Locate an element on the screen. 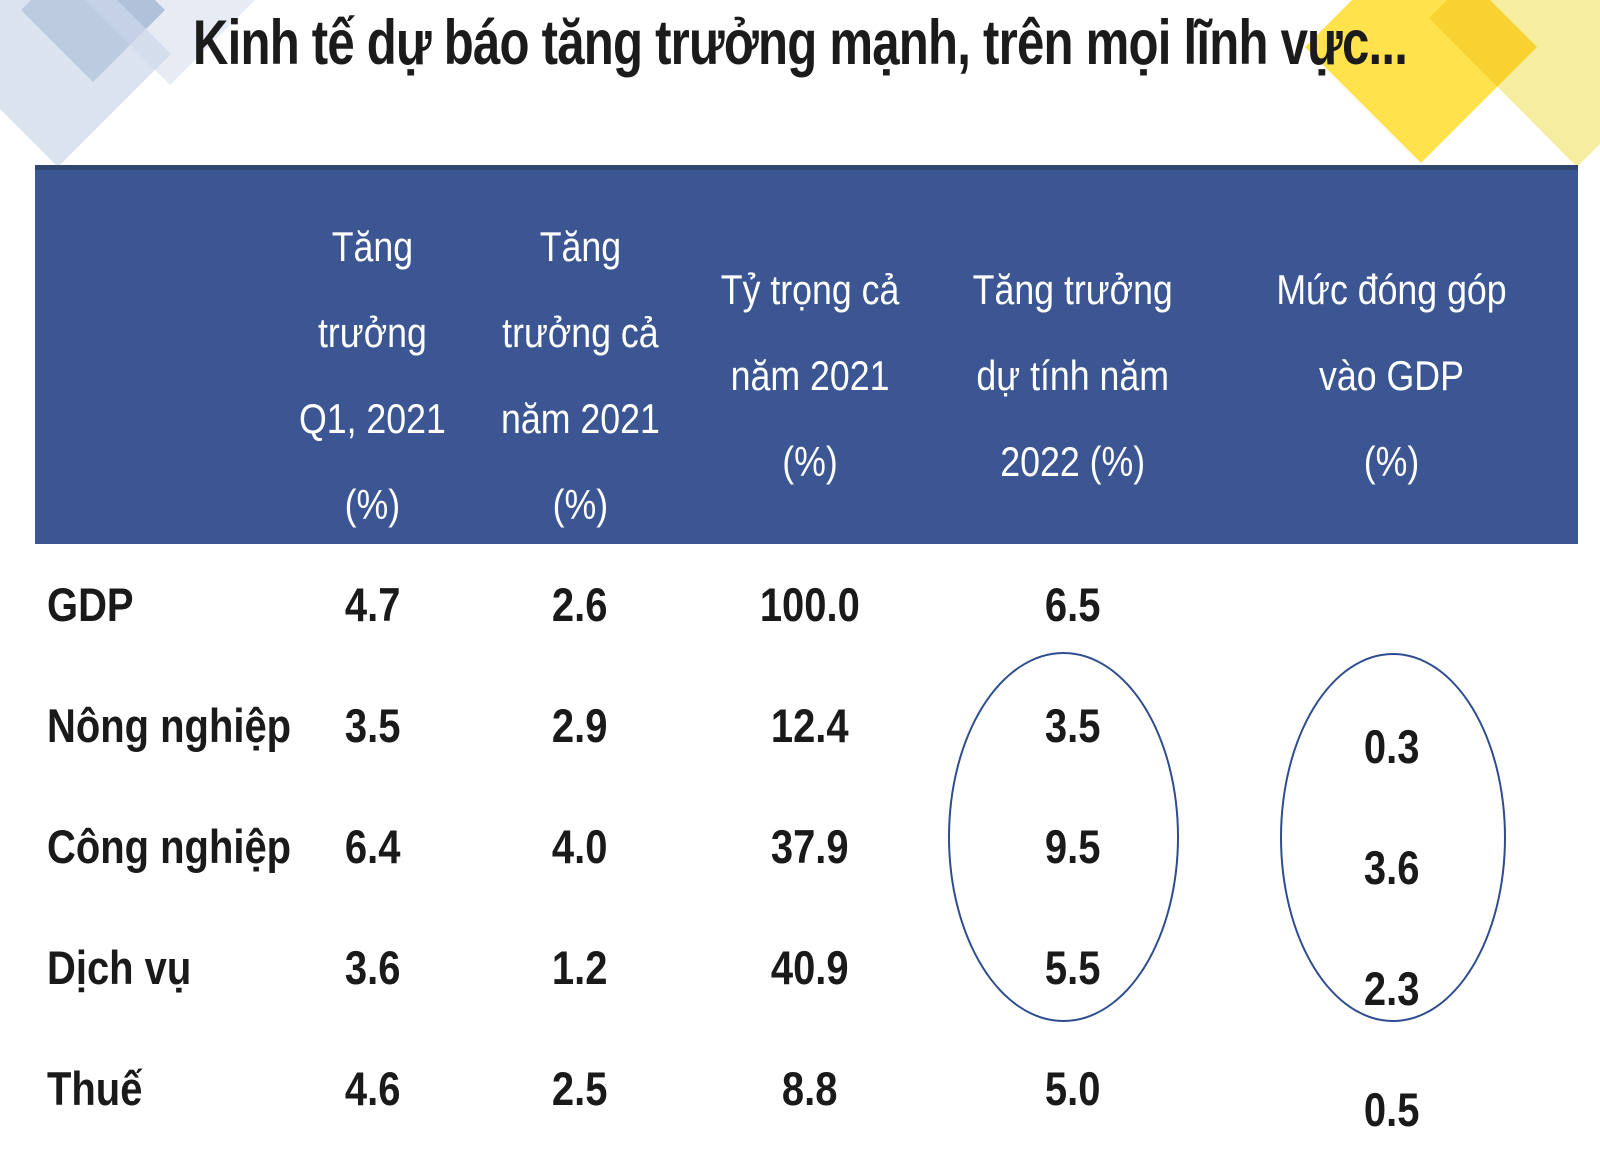 This screenshot has width=1600, height=1149. row-label-cong-nghiep: Công nghiệp is located at coordinates (169, 846).